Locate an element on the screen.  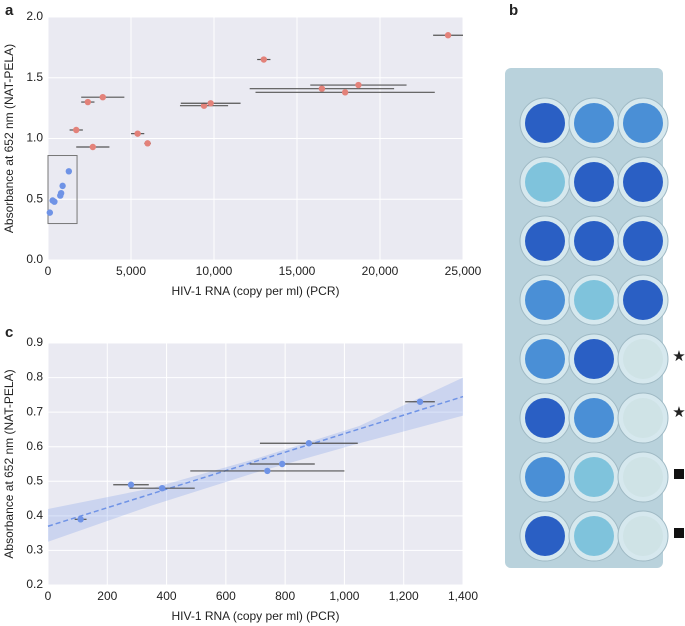
y-tick-label: 0.4 is located at coordinates (34, 515).